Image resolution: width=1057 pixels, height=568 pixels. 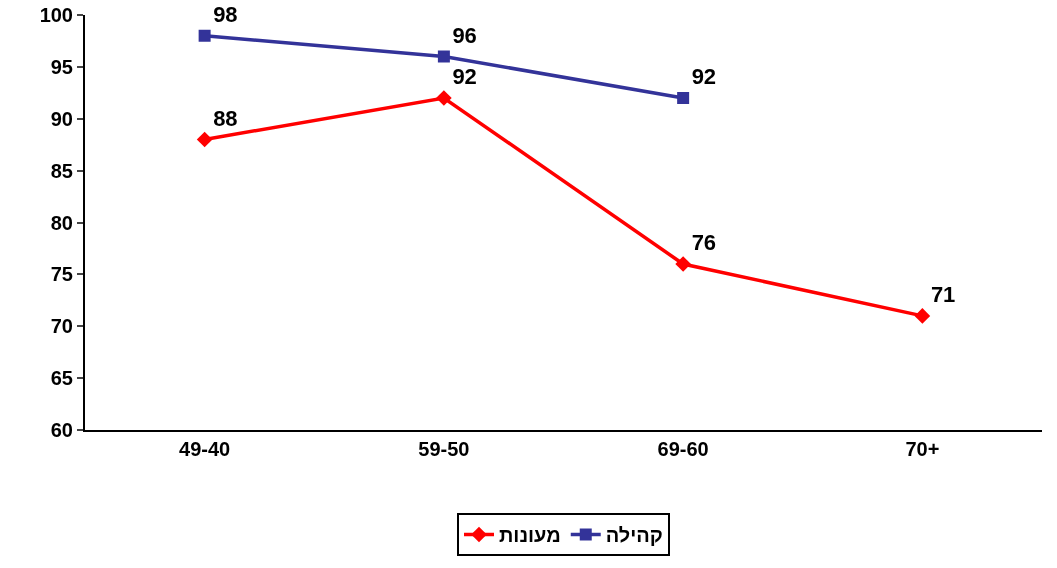 What do you see at coordinates (61, 222) in the screenshot?
I see `y-tick-label: 80` at bounding box center [61, 222].